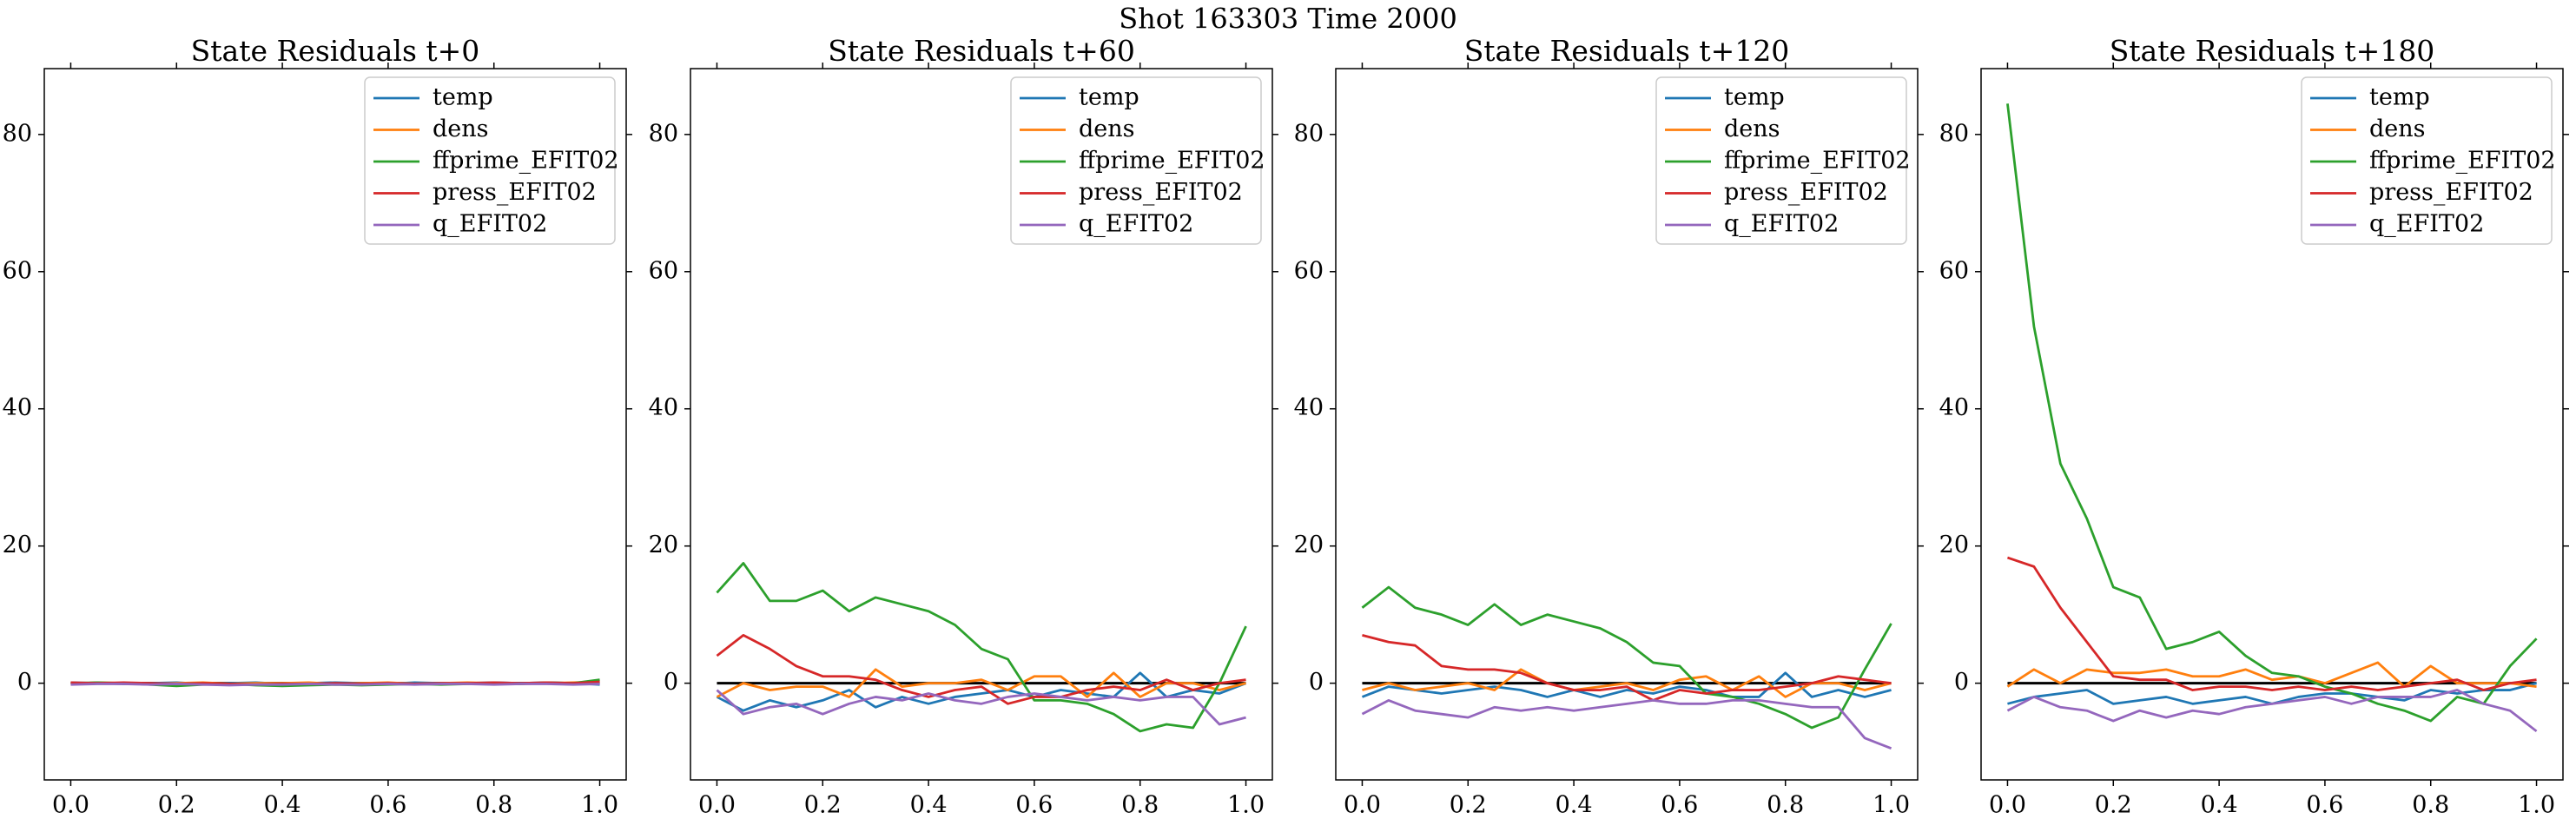 This screenshot has width=2576, height=819. Describe the element at coordinates (335, 51) in the screenshot. I see `subplot-title: State Residuals t+0` at that location.